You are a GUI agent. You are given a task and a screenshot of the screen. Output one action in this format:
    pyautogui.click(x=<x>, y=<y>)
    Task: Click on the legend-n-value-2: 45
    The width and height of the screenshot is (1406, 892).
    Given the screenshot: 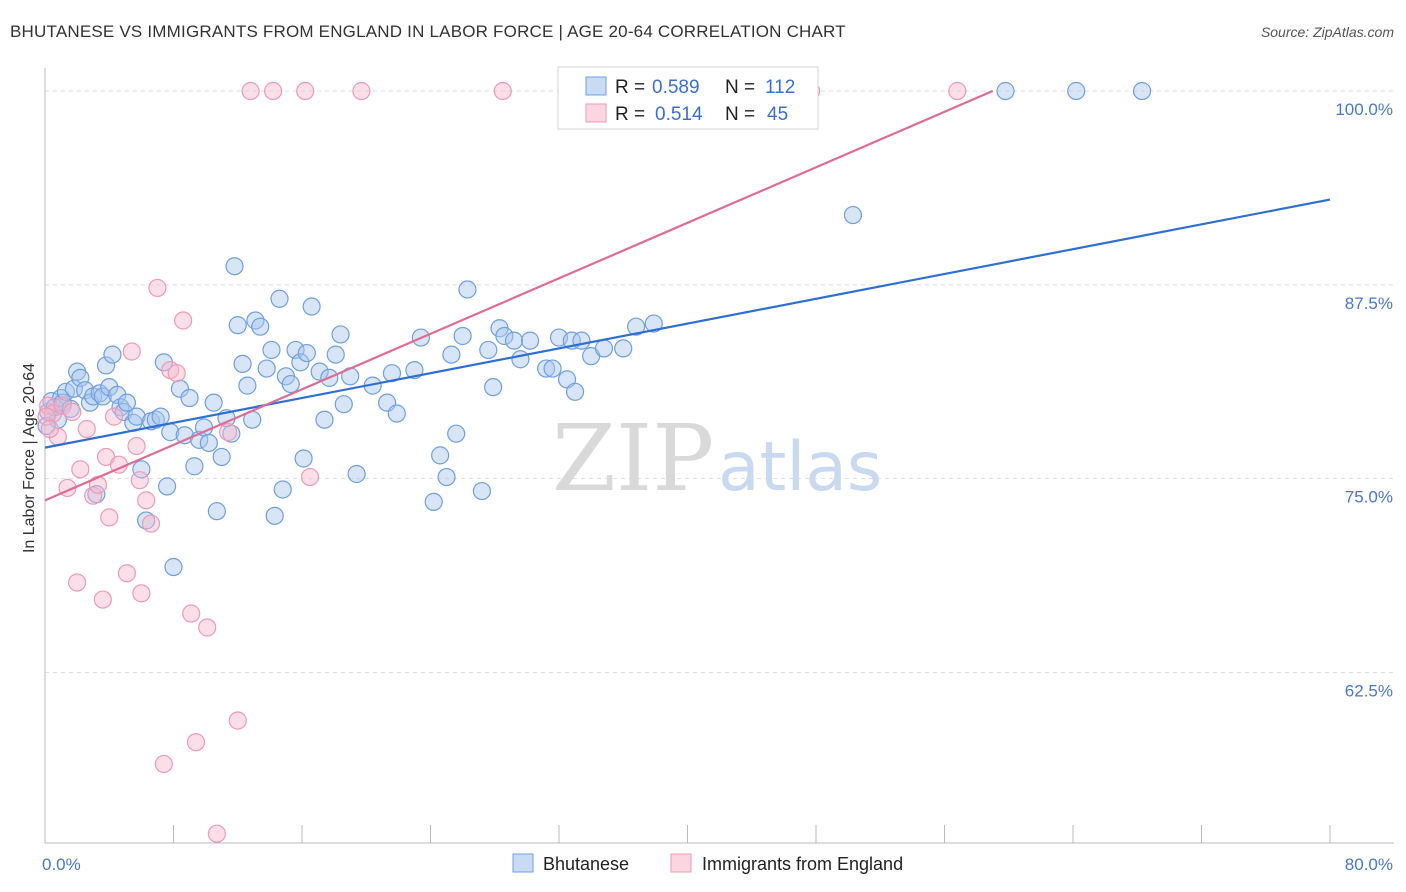 What is the action you would take?
    pyautogui.click(x=777, y=114)
    